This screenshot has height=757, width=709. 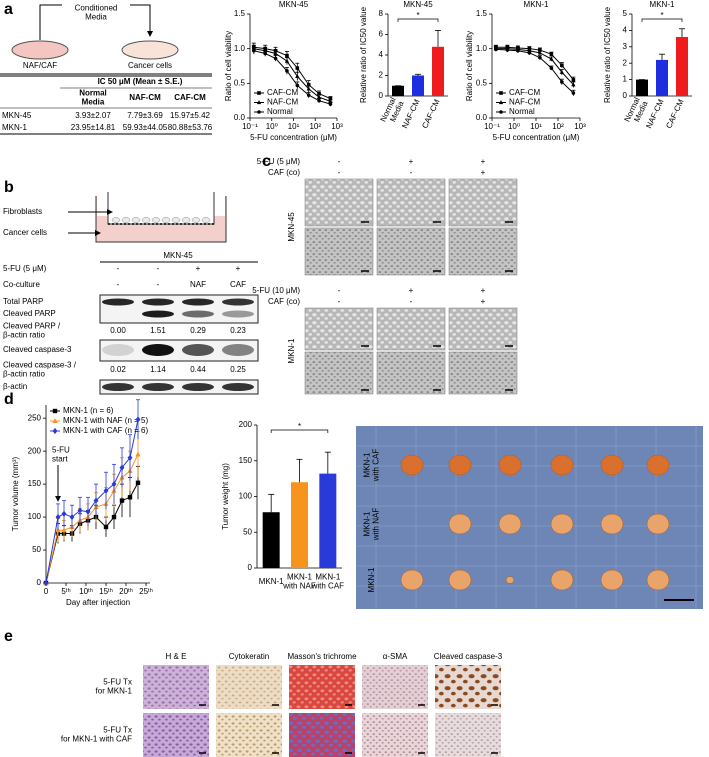 I want to click on x-tick-label: 25ᵗʰ, so click(x=146, y=591).